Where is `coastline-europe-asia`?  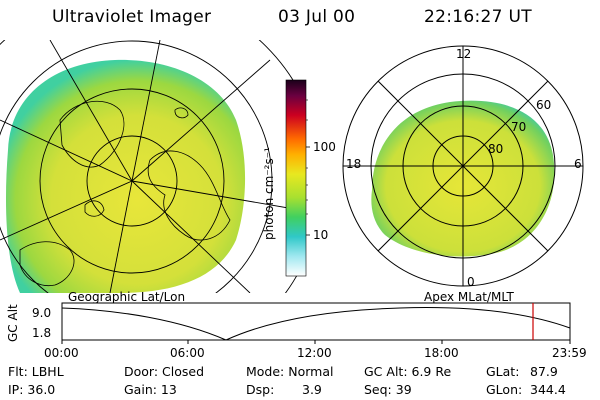
coastline-europe-asia is located at coordinates (189, 195).